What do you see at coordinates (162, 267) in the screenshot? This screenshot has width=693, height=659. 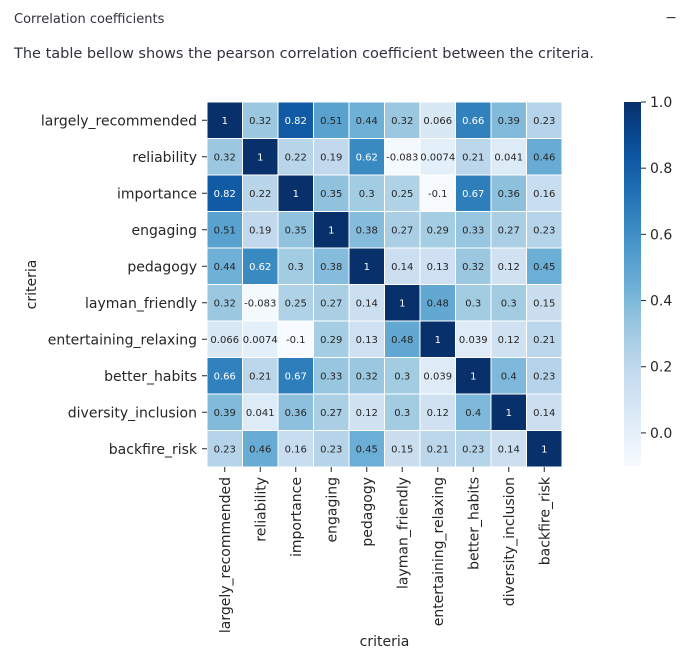 I see `y-tick-label: pedagogy` at bounding box center [162, 267].